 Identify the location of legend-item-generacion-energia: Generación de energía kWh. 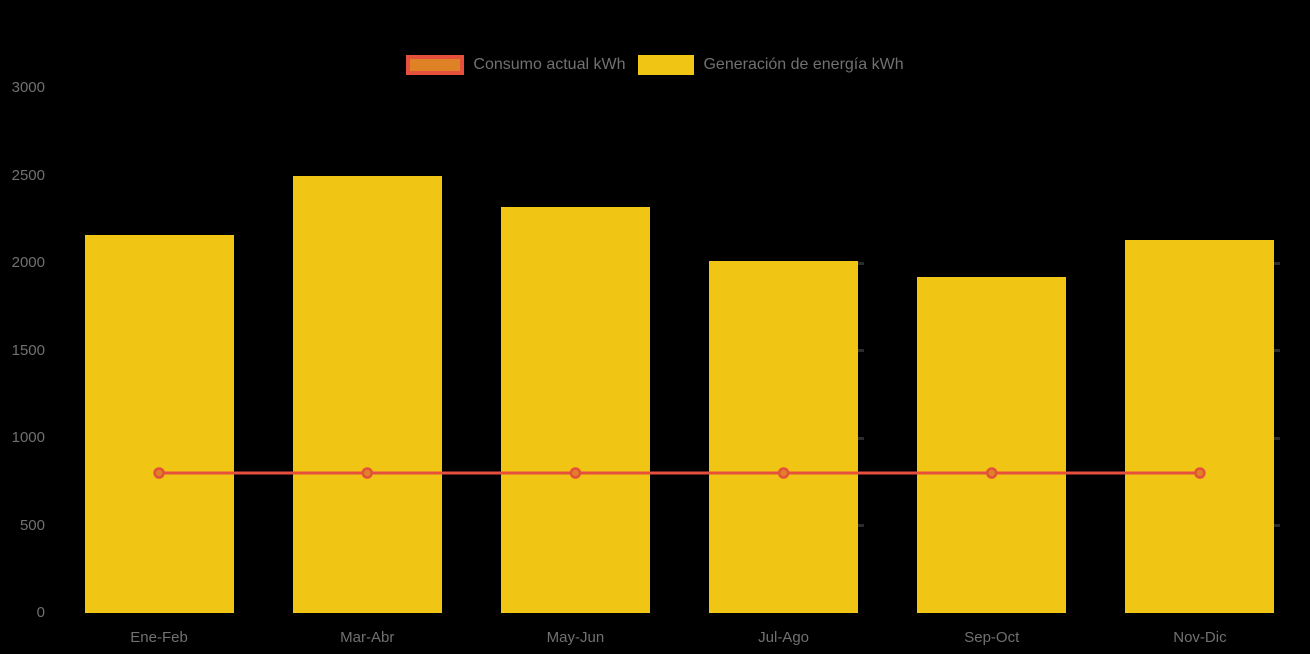
(771, 65).